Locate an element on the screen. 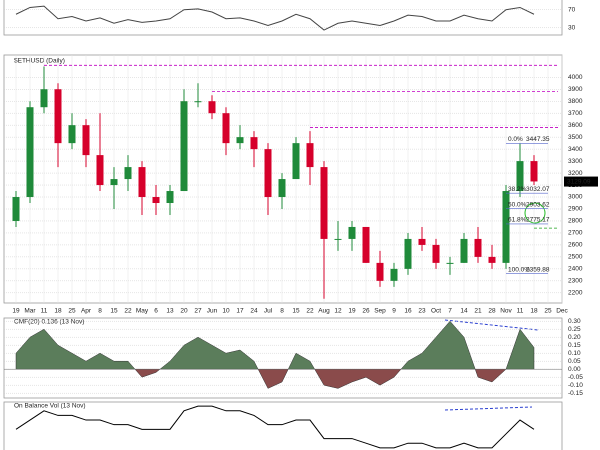  y-tick-label: 3700 is located at coordinates (575, 113).